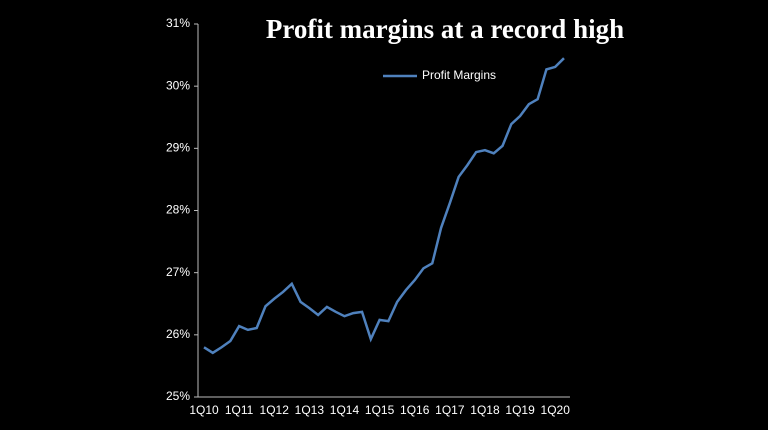  Describe the element at coordinates (178, 23) in the screenshot. I see `y-tick-label: 31%` at that location.